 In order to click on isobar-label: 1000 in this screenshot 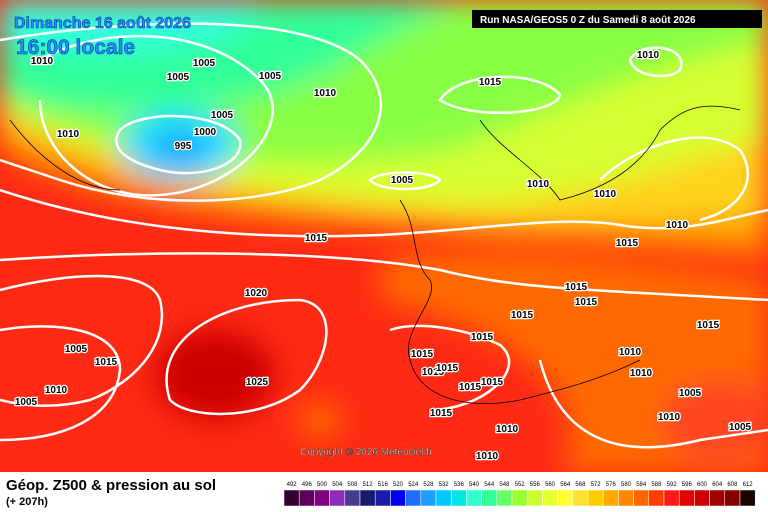, I will do `click(205, 132)`.